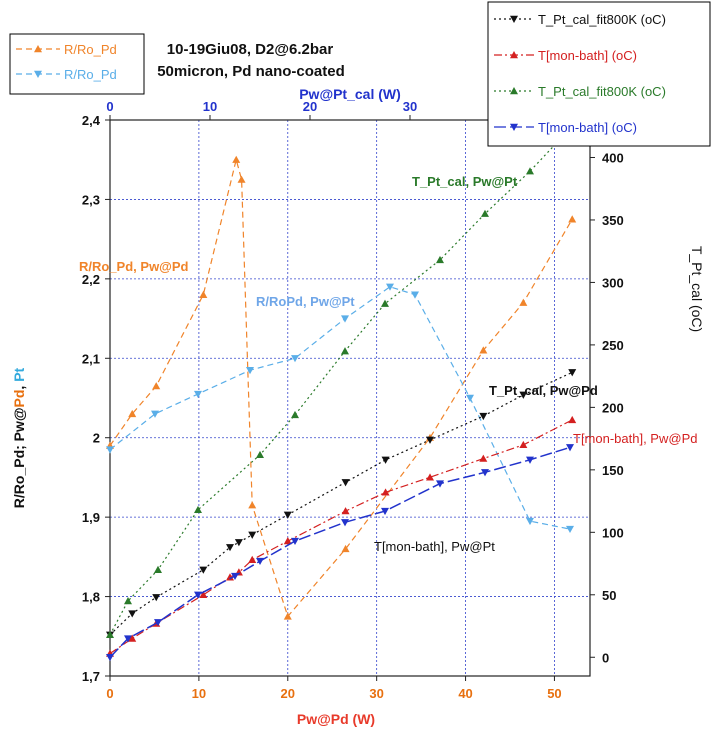  I want to click on legend-left-box, so click(77, 64).